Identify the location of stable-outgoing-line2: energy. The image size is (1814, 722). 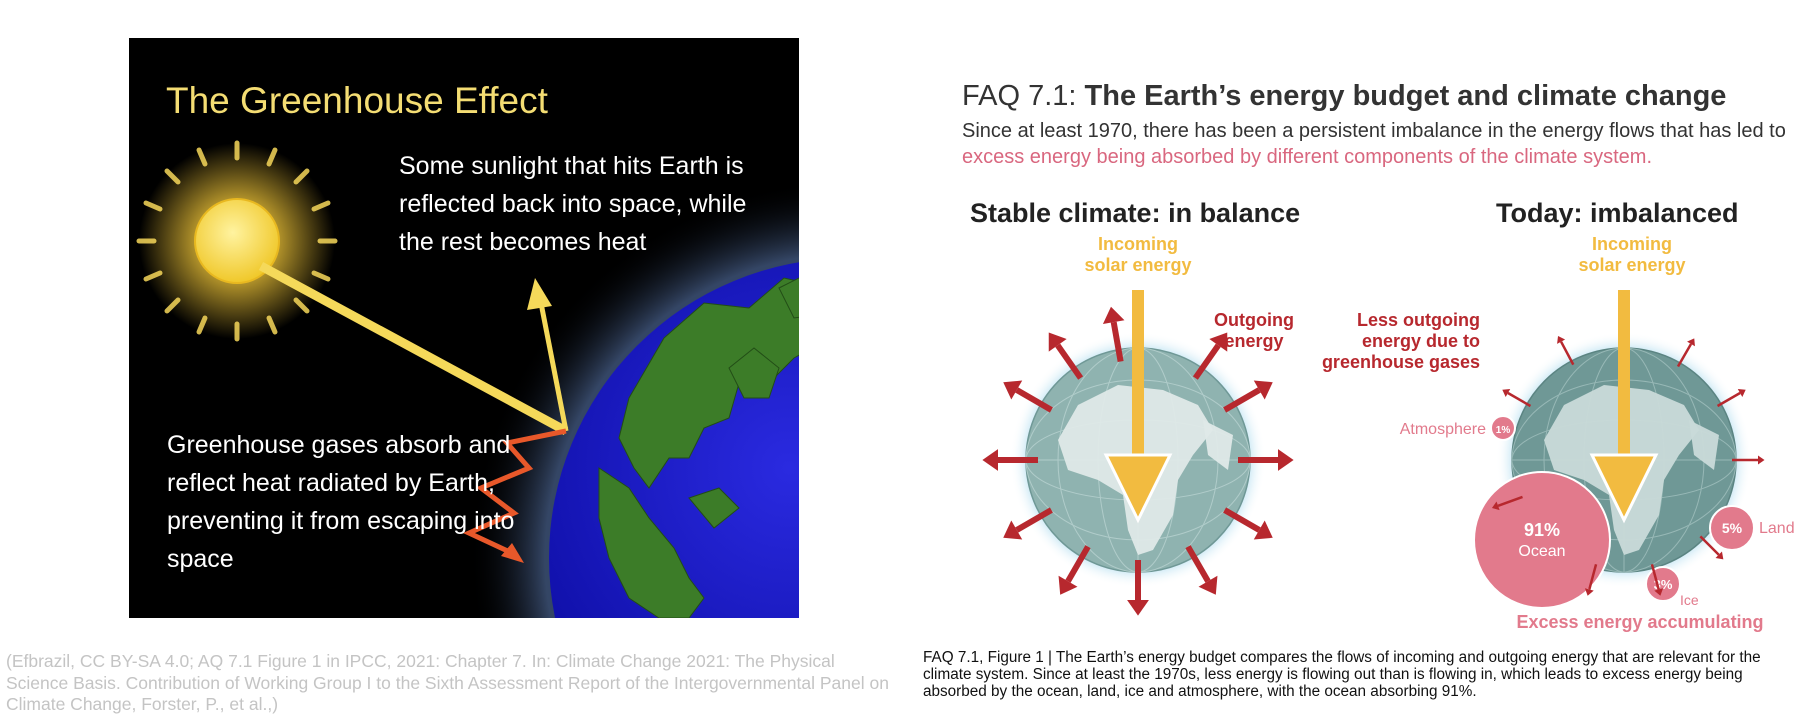
(1253, 341).